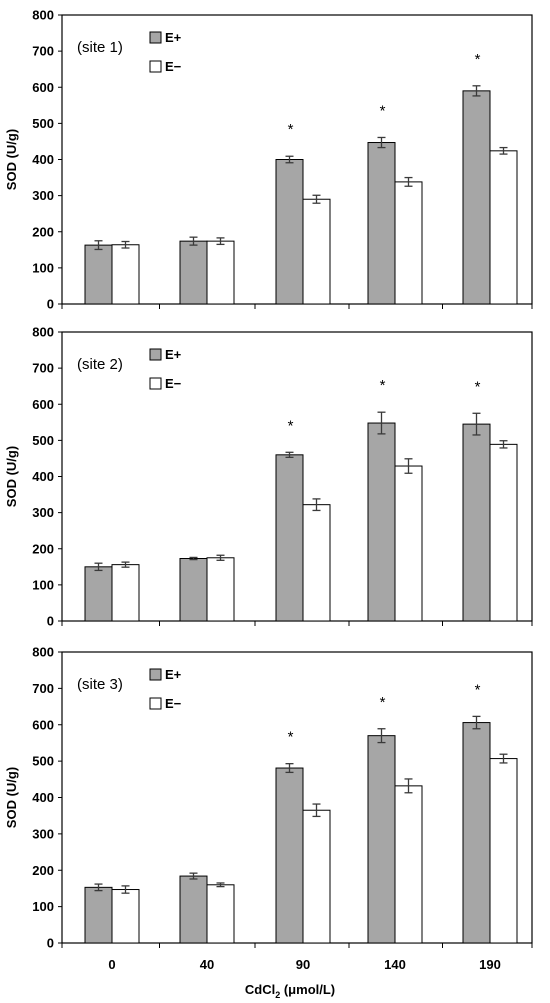 Image resolution: width=550 pixels, height=1003 pixels. I want to click on x-axis-label-main: CdCl, so click(260, 989).